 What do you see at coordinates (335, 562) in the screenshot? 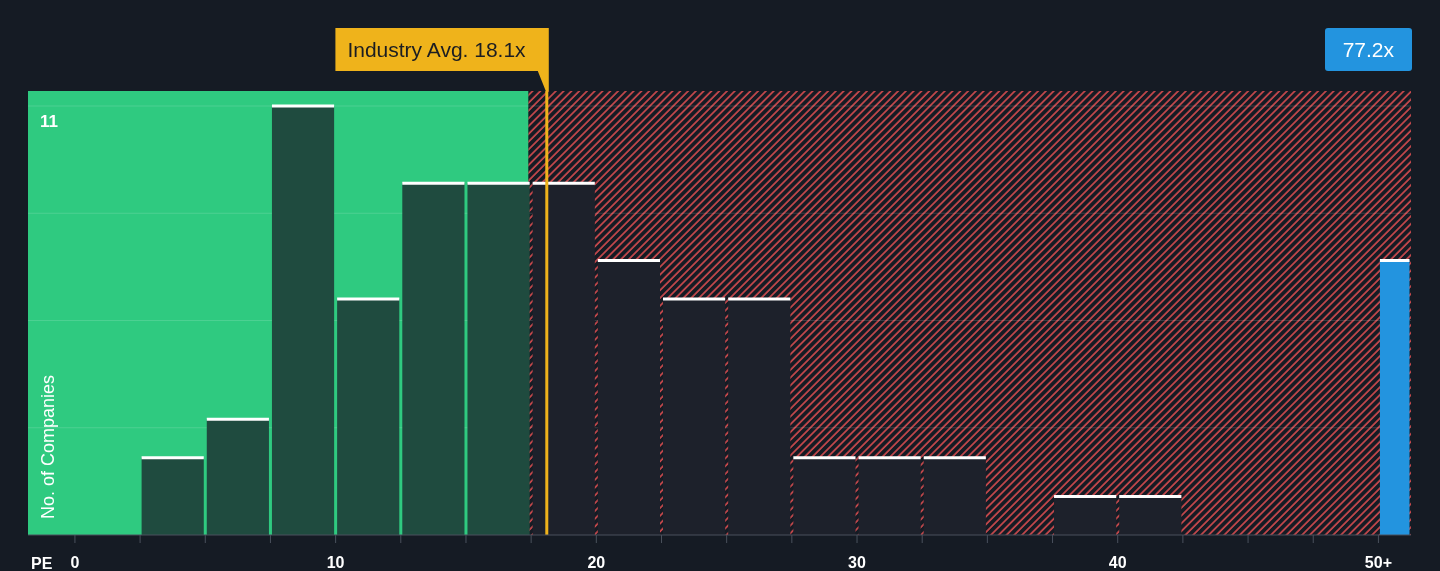
I see `x-tick-label: 10` at bounding box center [335, 562].